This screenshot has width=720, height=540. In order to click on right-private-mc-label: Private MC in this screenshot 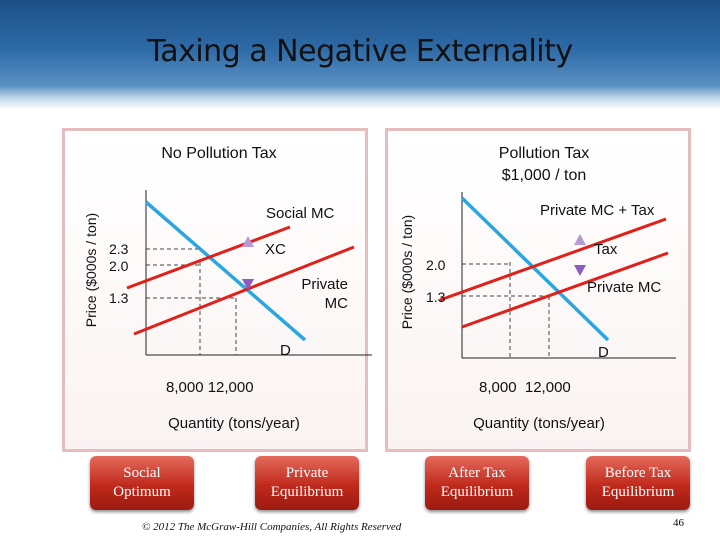, I will do `click(624, 287)`.